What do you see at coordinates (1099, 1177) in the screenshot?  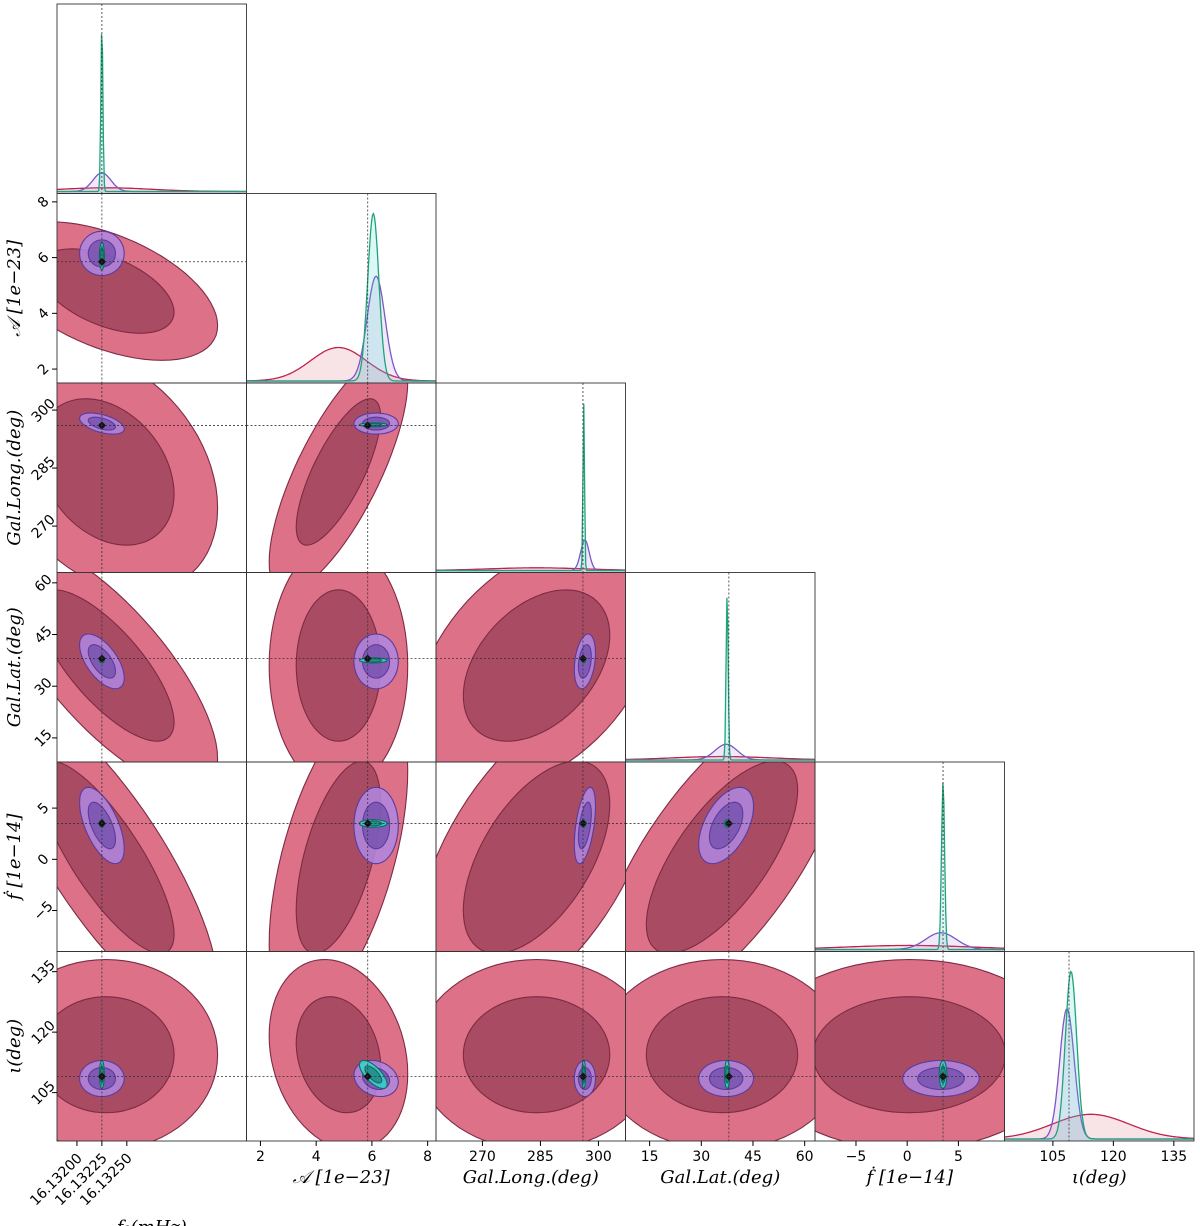 I see `x-axis-label-iota: ι(deg)` at bounding box center [1099, 1177].